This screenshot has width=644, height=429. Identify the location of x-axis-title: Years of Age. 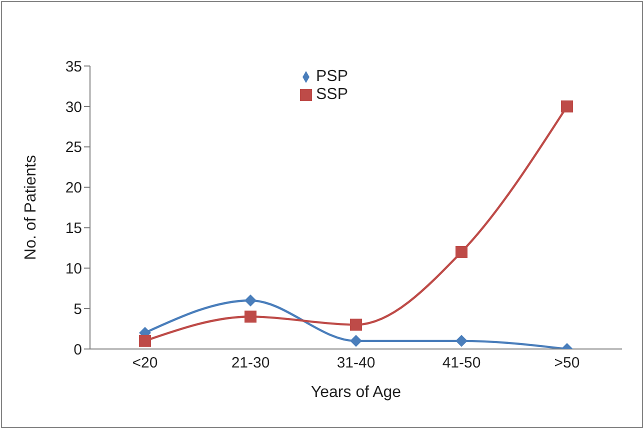
(356, 392).